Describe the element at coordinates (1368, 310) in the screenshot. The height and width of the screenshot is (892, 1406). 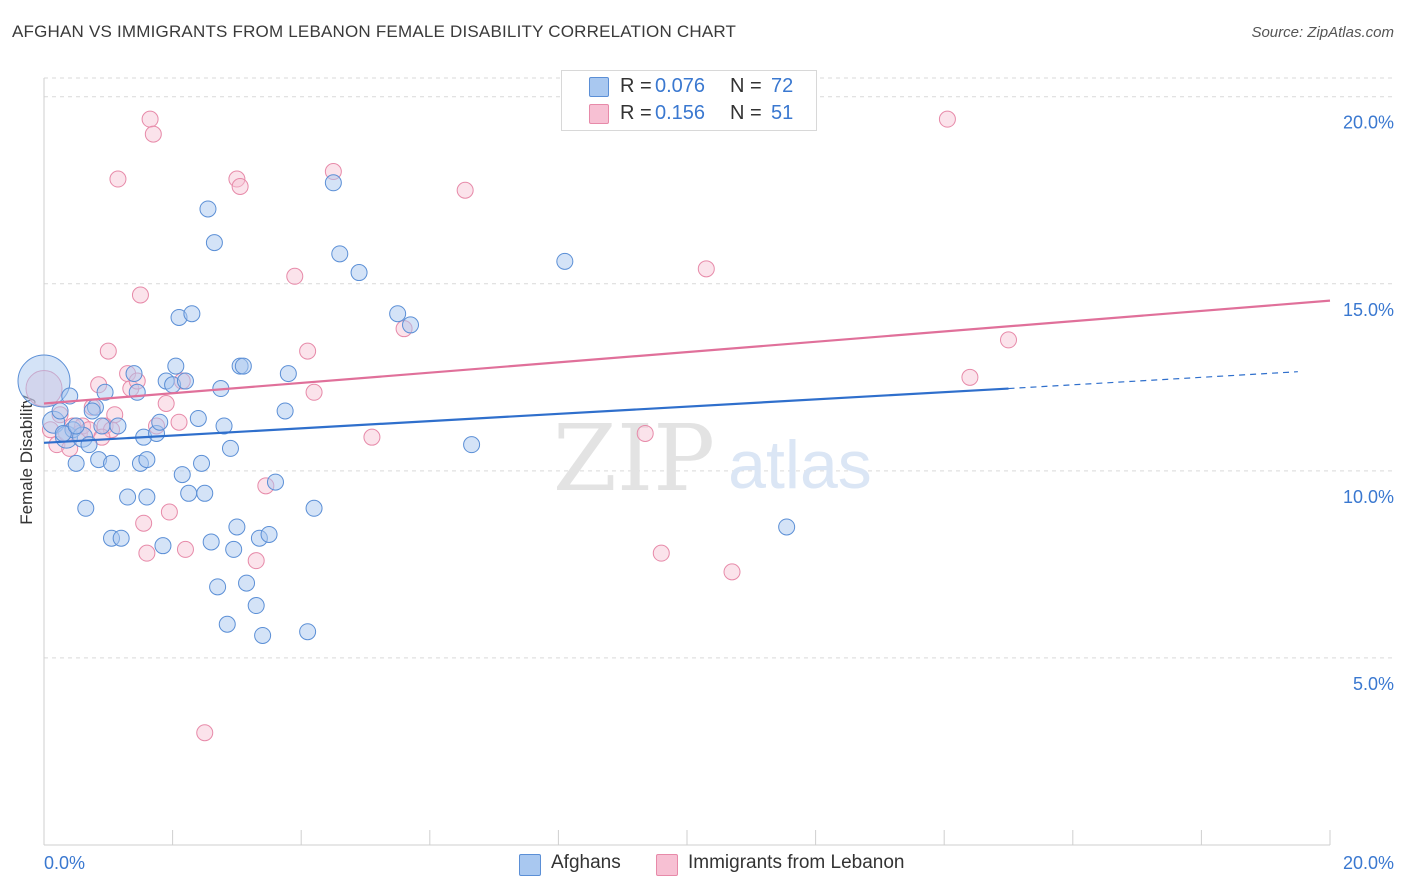
I see `y-tick-label: 15.0%` at that location.